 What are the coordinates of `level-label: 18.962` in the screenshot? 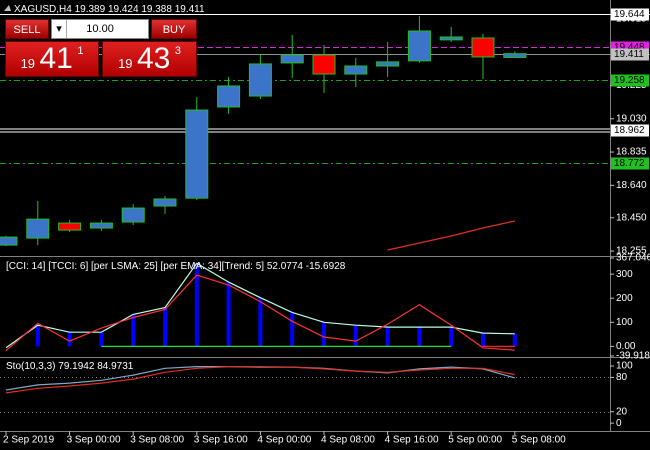 It's located at (629, 130).